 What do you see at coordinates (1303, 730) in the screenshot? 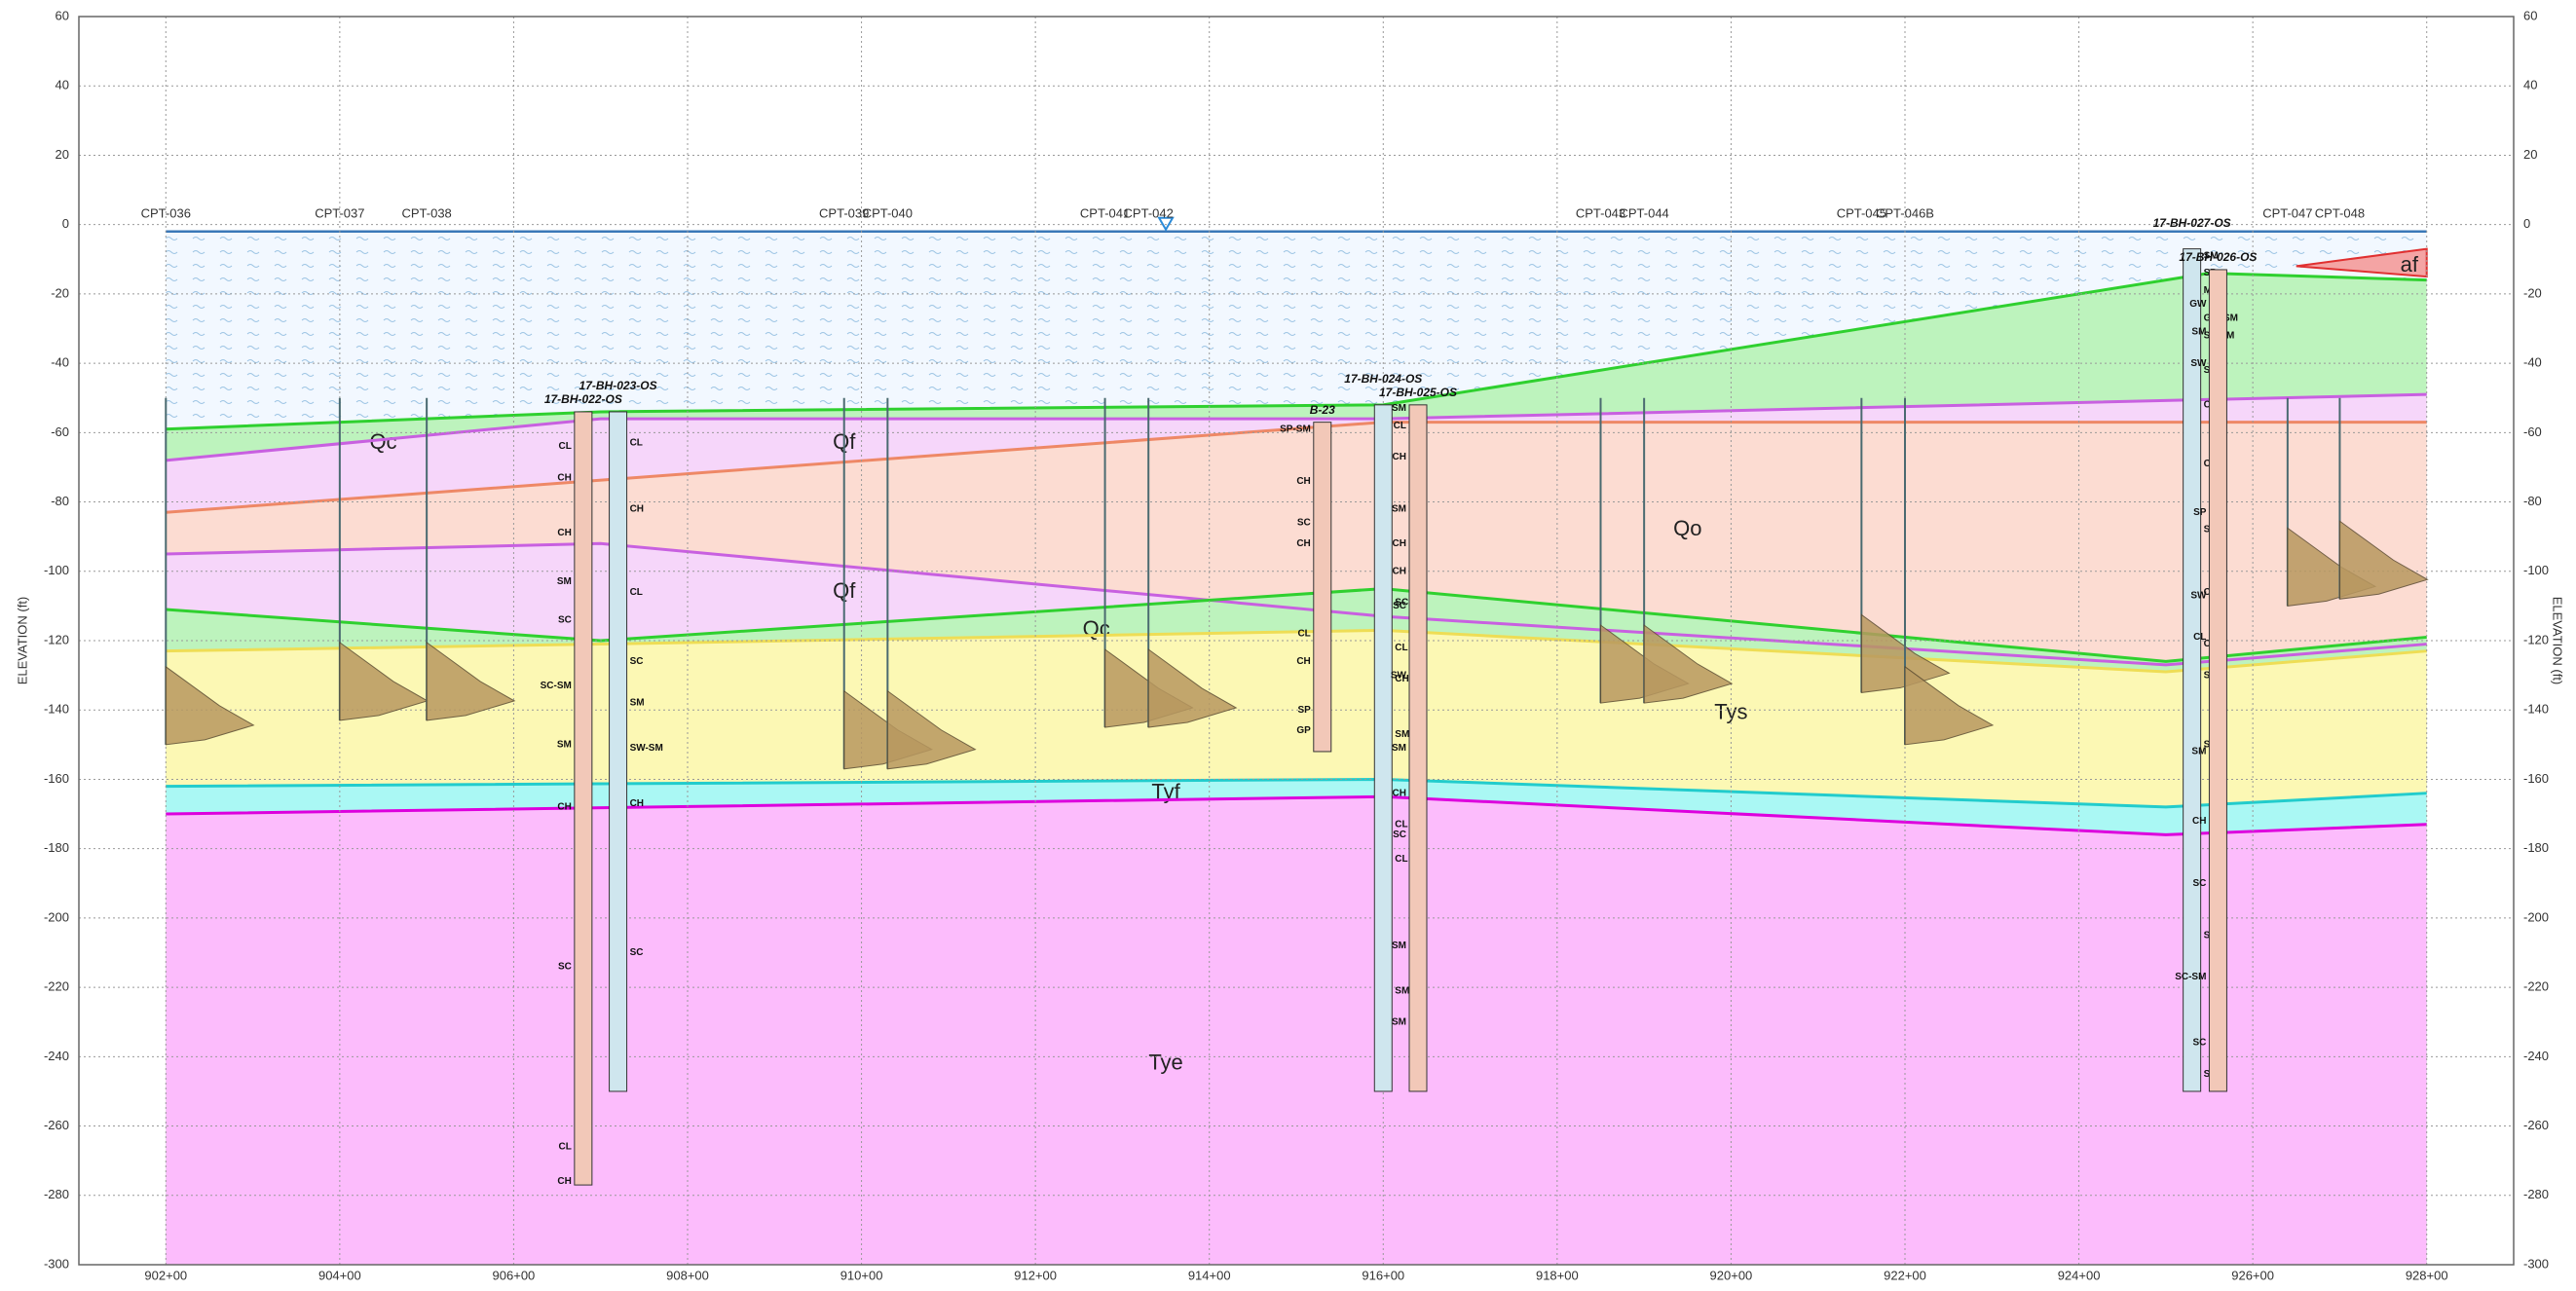
I see `soil-code: GP` at bounding box center [1303, 730].